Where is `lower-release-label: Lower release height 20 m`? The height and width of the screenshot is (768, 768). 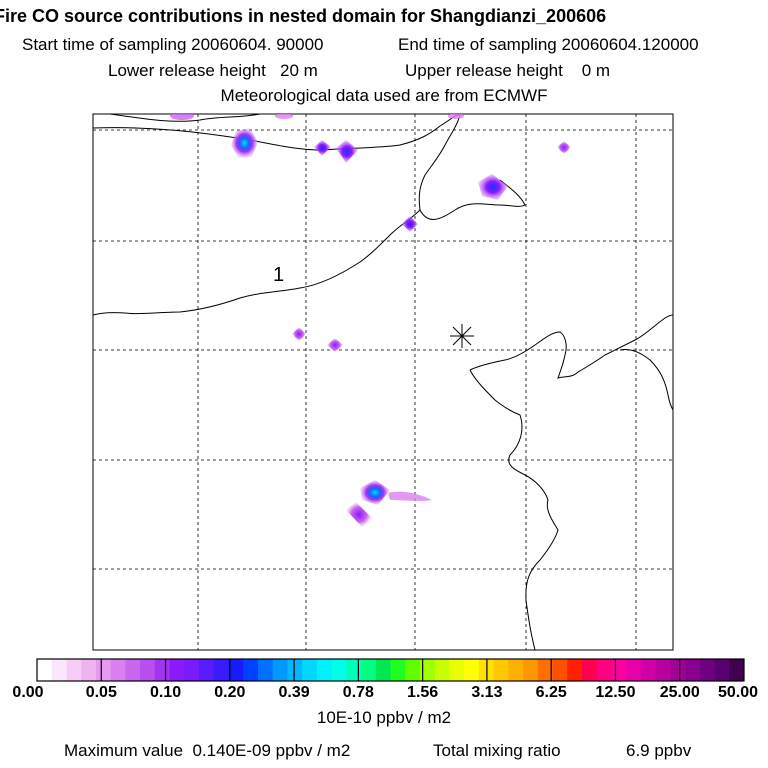
lower-release-label: Lower release height 20 m is located at coordinates (213, 70).